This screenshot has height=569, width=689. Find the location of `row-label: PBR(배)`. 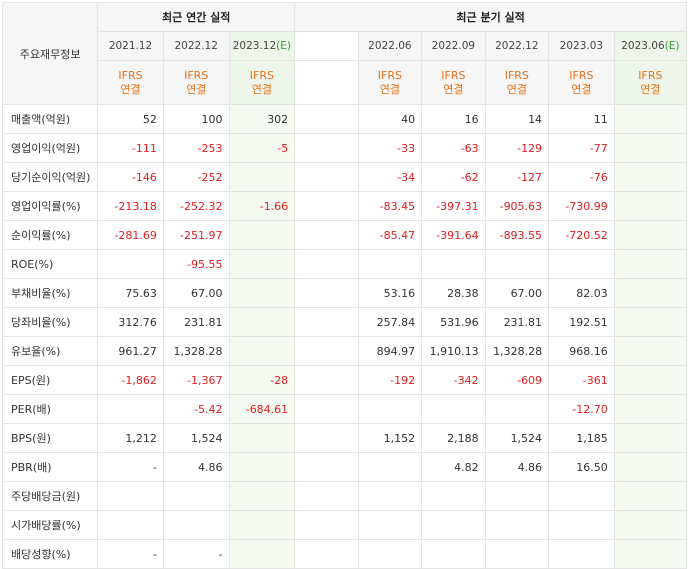

row-label: PBR(배) is located at coordinates (50, 467).